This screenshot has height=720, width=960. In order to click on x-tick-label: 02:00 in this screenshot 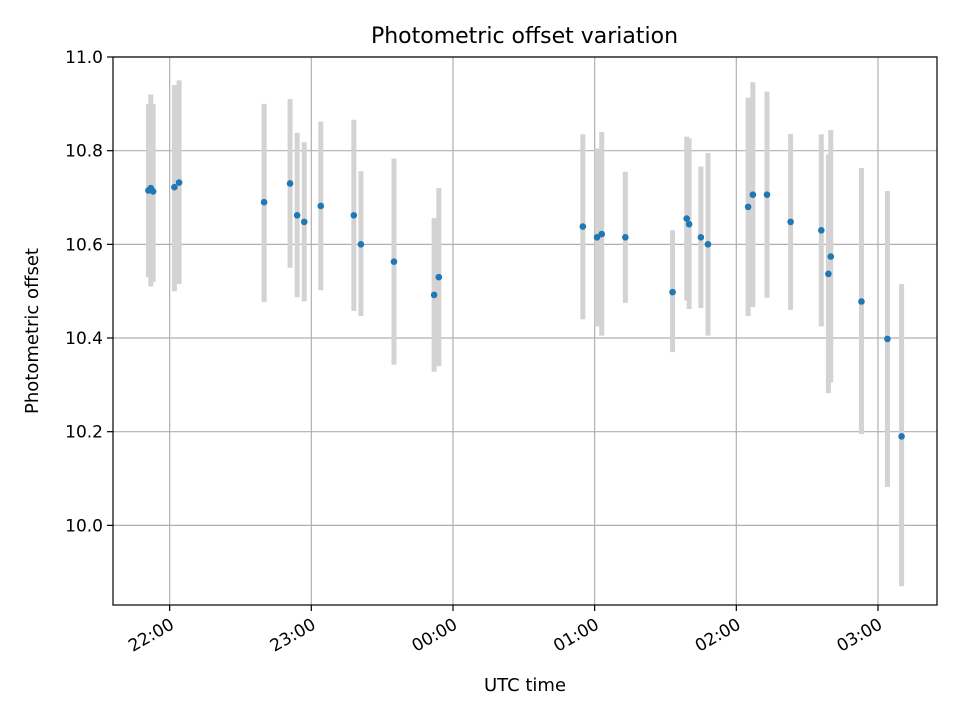, I will do `click(718, 636)`.